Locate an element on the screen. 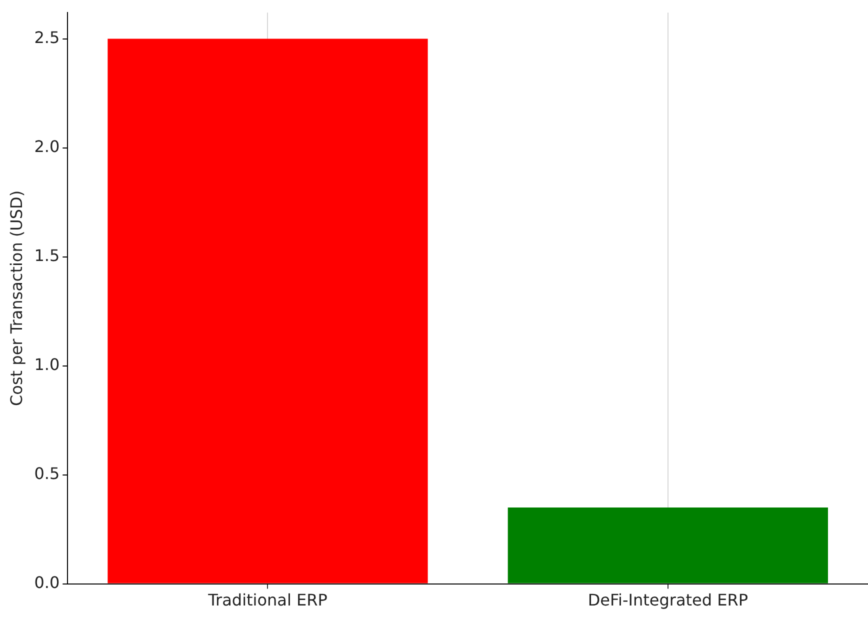 The height and width of the screenshot is (618, 868). y-tick-label: 0.0 is located at coordinates (47, 582).